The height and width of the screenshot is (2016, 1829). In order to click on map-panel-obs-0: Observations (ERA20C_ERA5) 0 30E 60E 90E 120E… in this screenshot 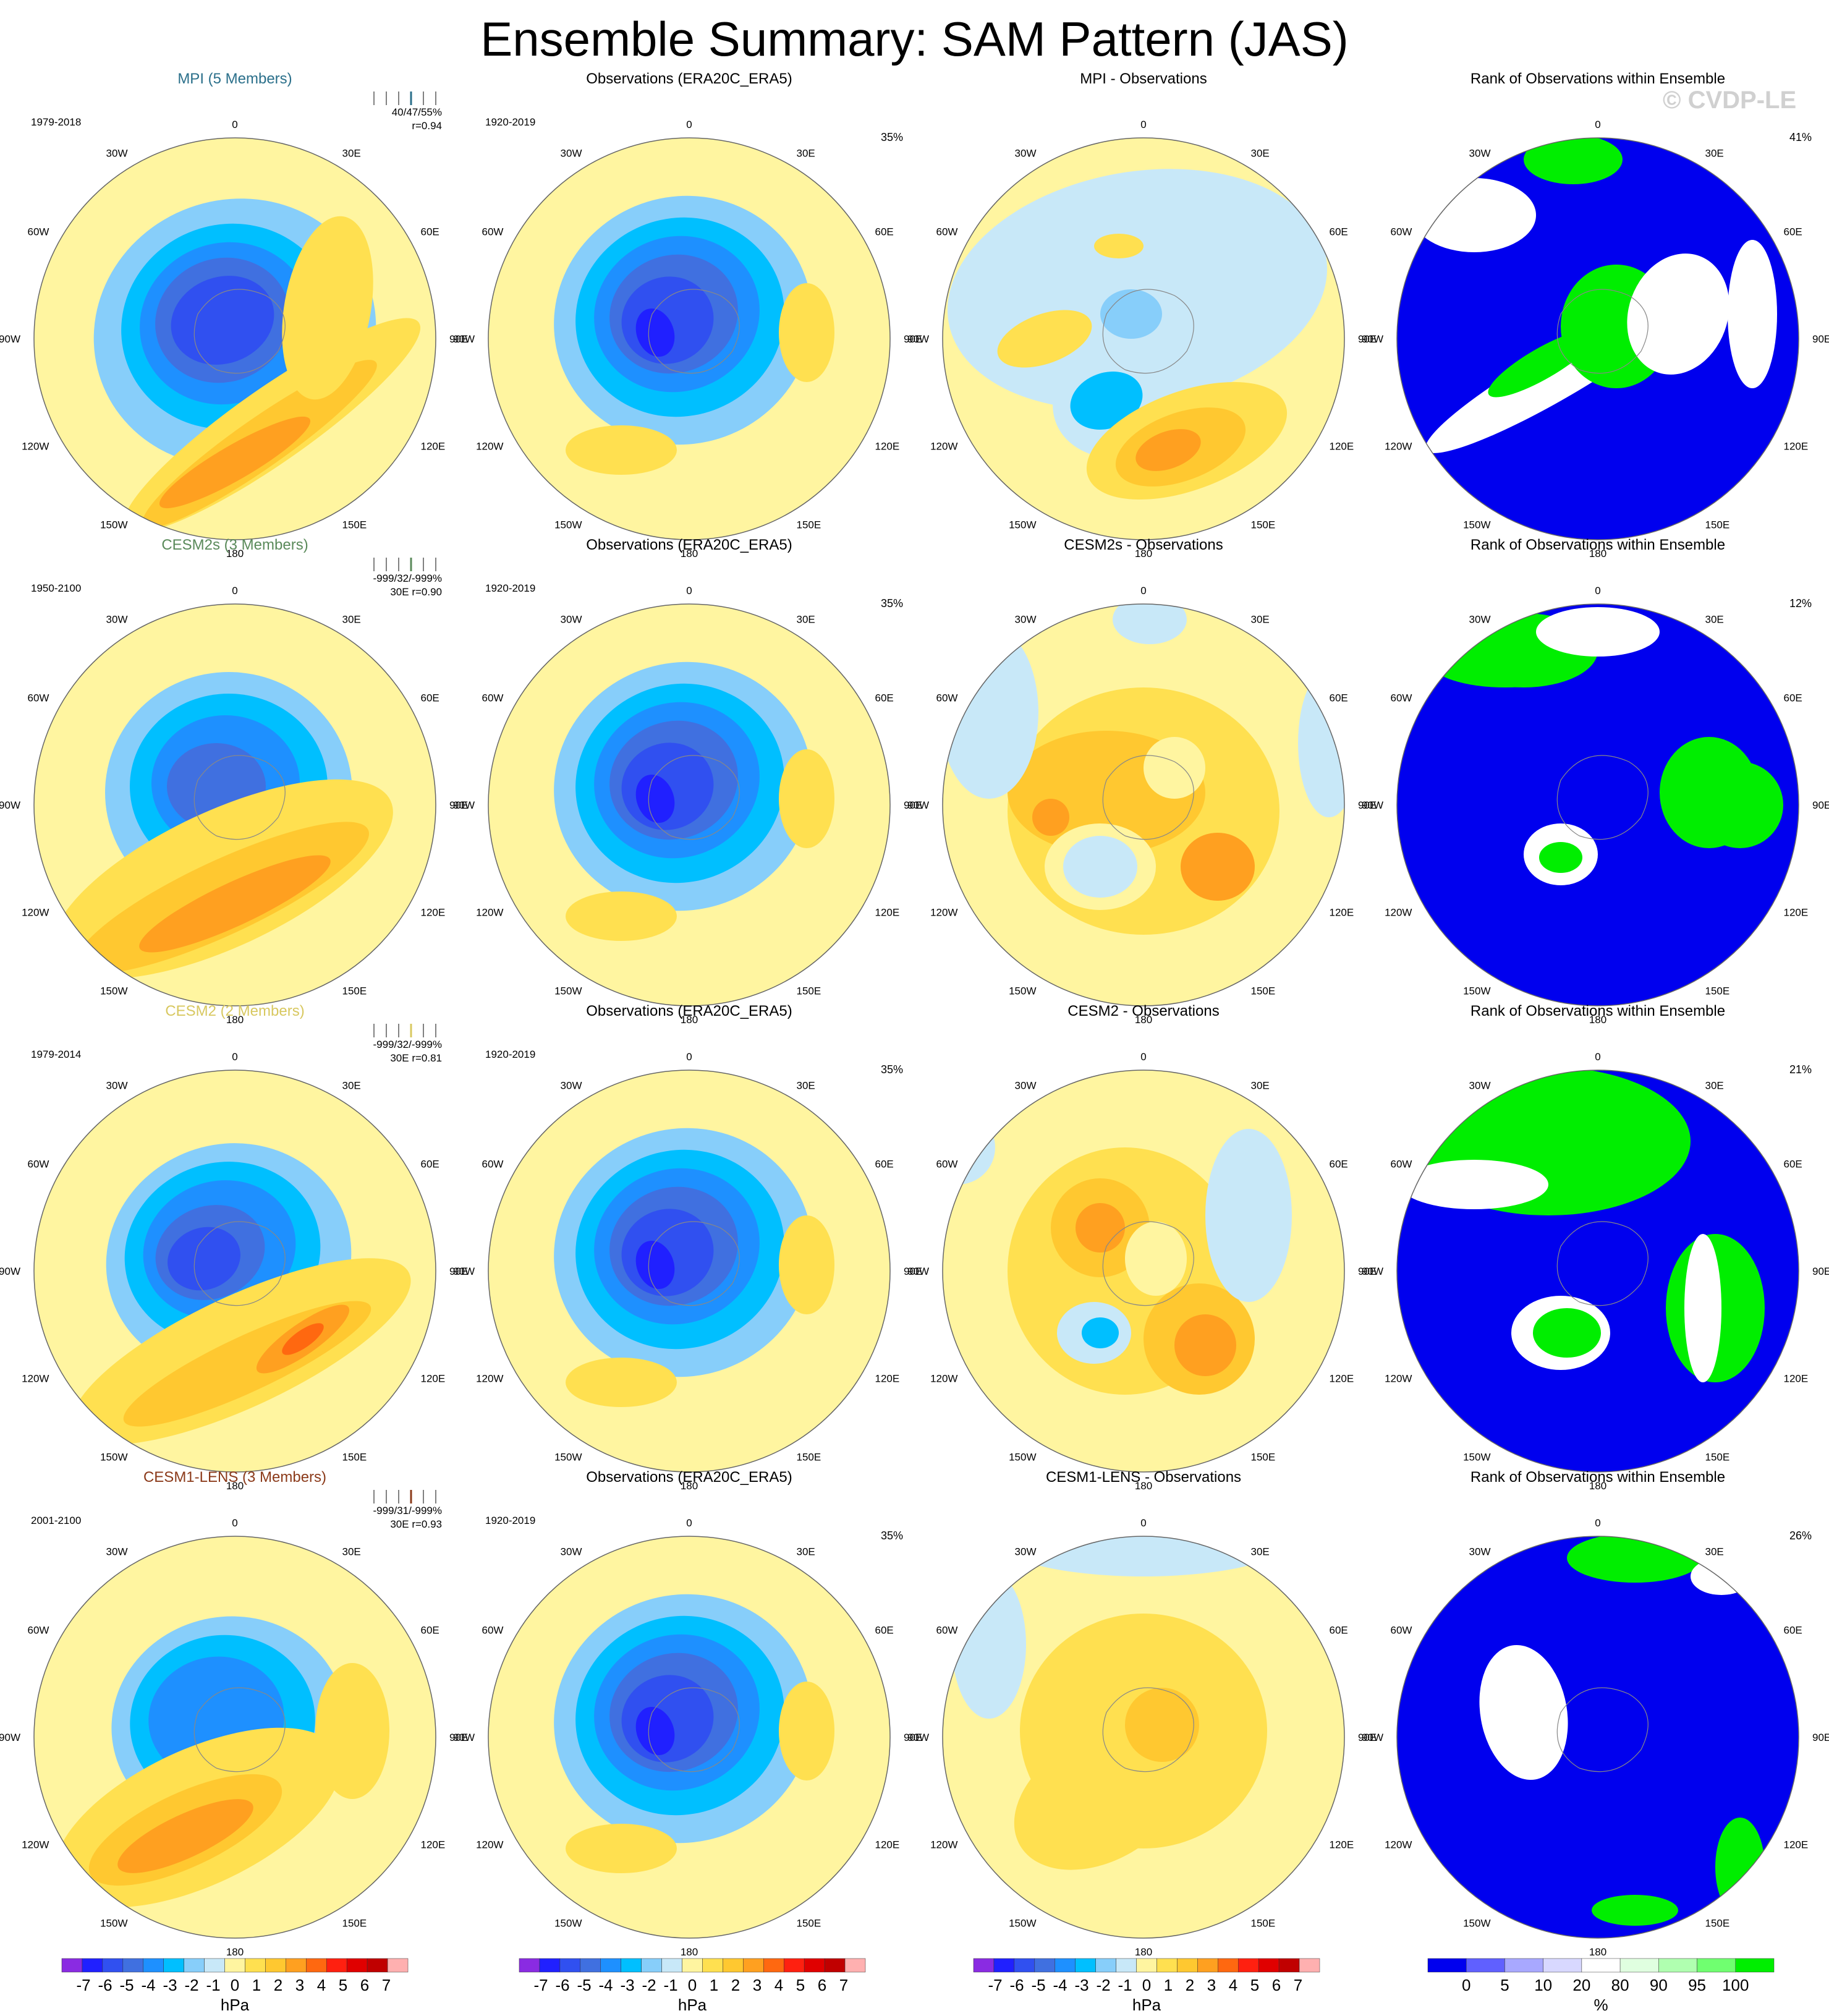, I will do `click(687, 314)`.